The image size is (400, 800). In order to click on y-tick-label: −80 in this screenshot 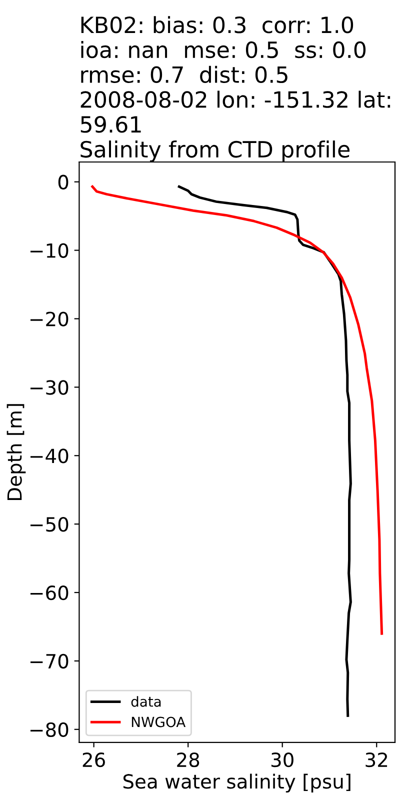, I will do `click(49, 730)`.